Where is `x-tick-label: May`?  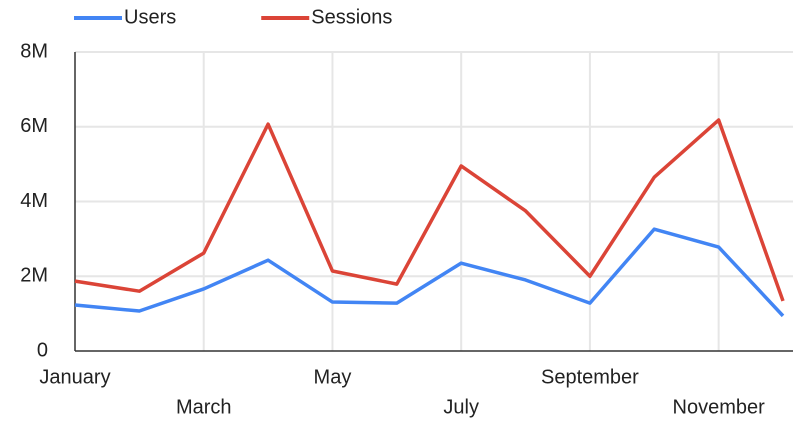 x-tick-label: May is located at coordinates (333, 377).